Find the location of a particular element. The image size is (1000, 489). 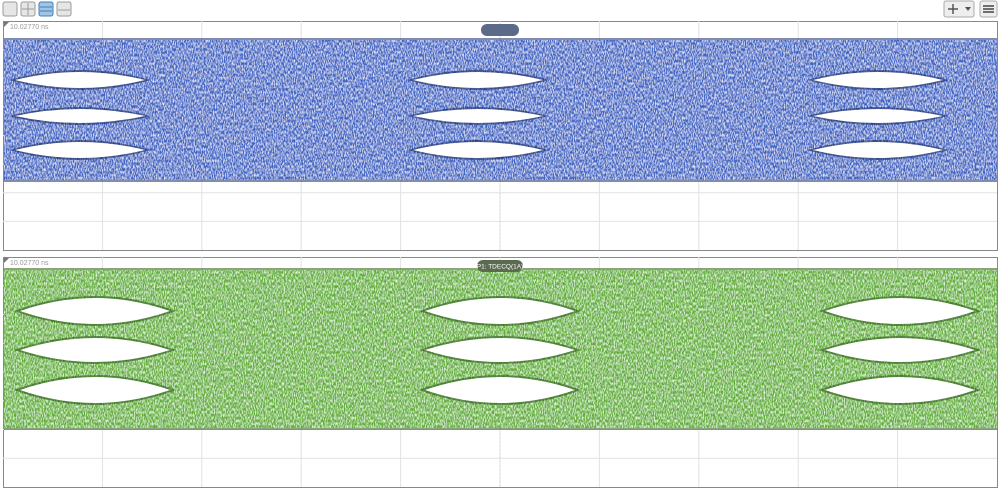

trace-badge-label: P1: TDECQ(1A) is located at coordinates (500, 267).